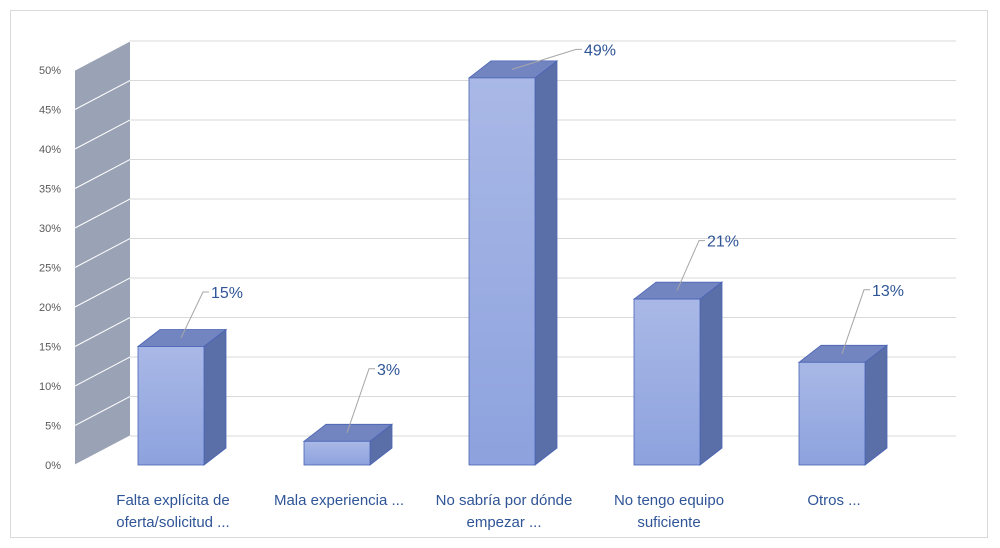  I want to click on y-tick-label: 40%, so click(50, 150).